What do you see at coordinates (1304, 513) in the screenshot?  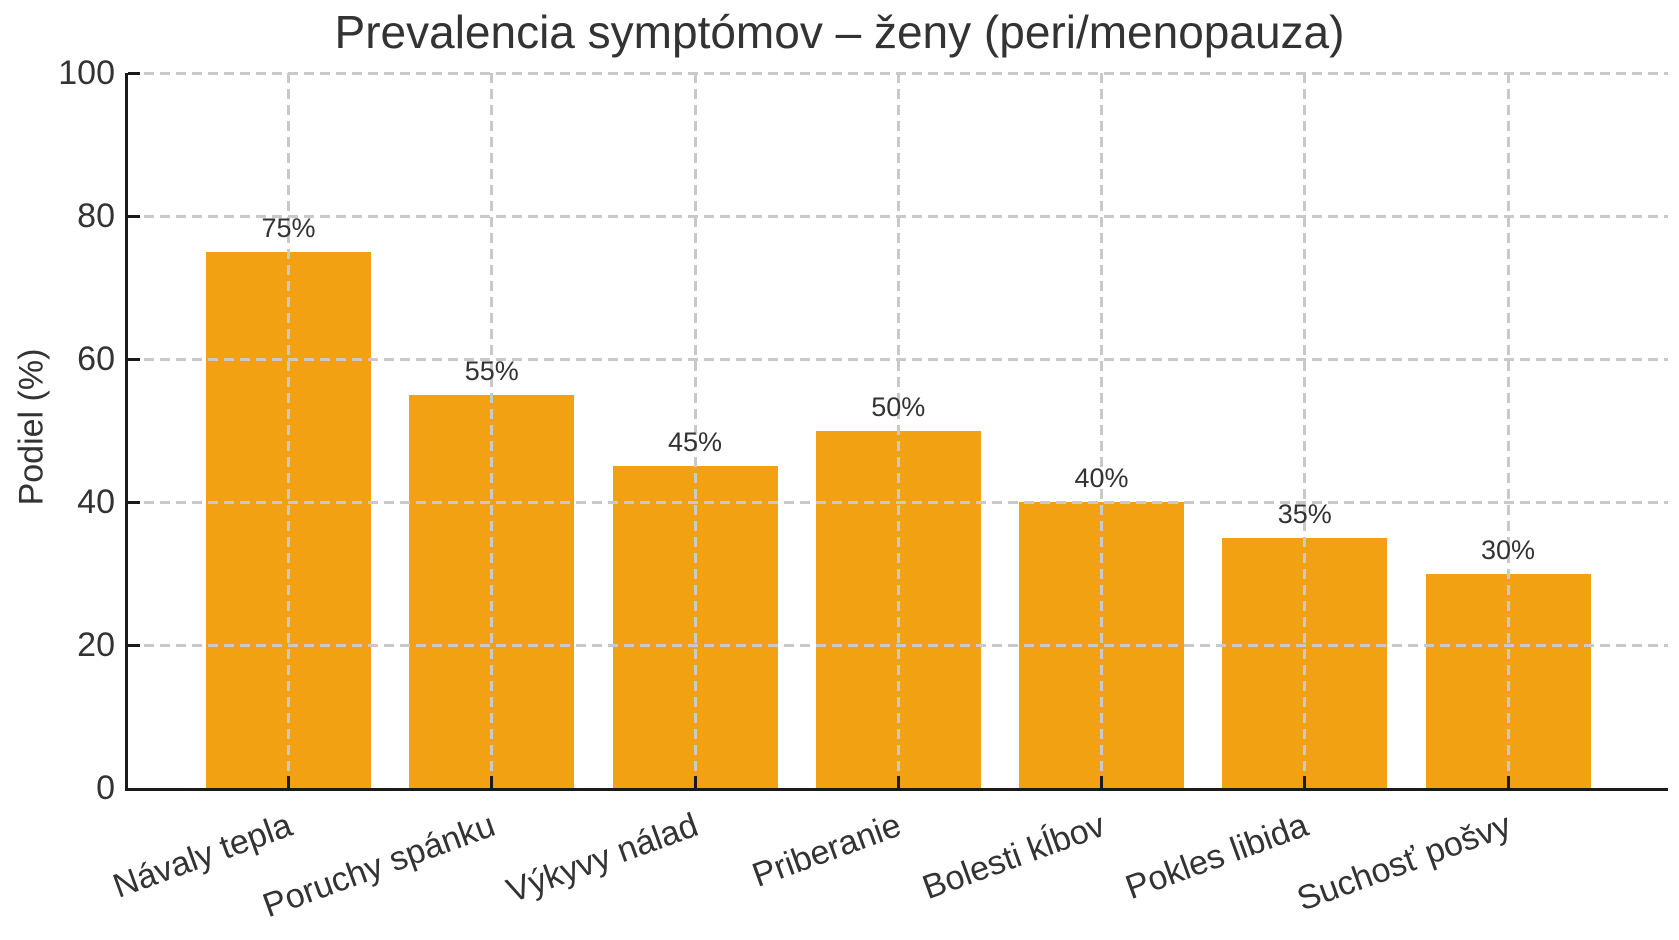 I see `bar-value-label: 35%` at bounding box center [1304, 513].